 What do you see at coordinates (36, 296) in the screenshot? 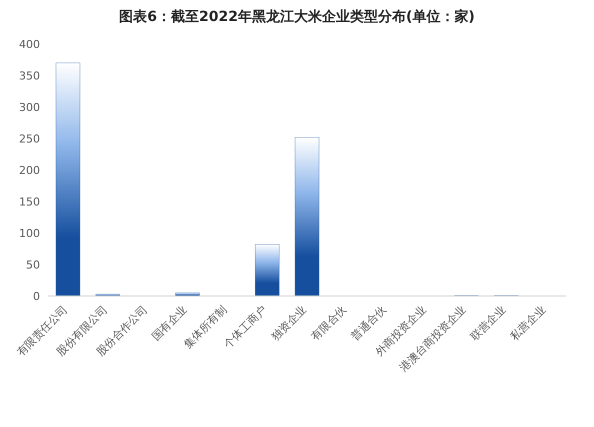
I see `y-tick-label: 0` at bounding box center [36, 296].